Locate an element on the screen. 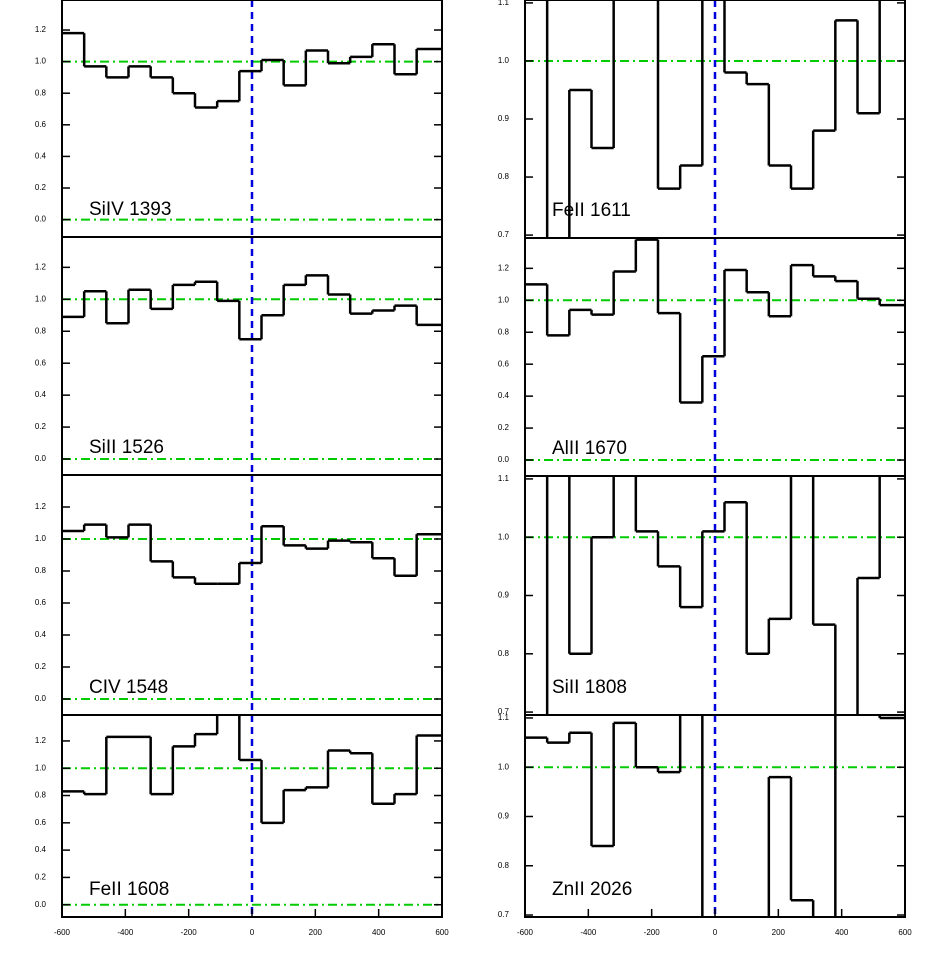 The image size is (927, 955). line-label: AlII 1670 is located at coordinates (589, 448).